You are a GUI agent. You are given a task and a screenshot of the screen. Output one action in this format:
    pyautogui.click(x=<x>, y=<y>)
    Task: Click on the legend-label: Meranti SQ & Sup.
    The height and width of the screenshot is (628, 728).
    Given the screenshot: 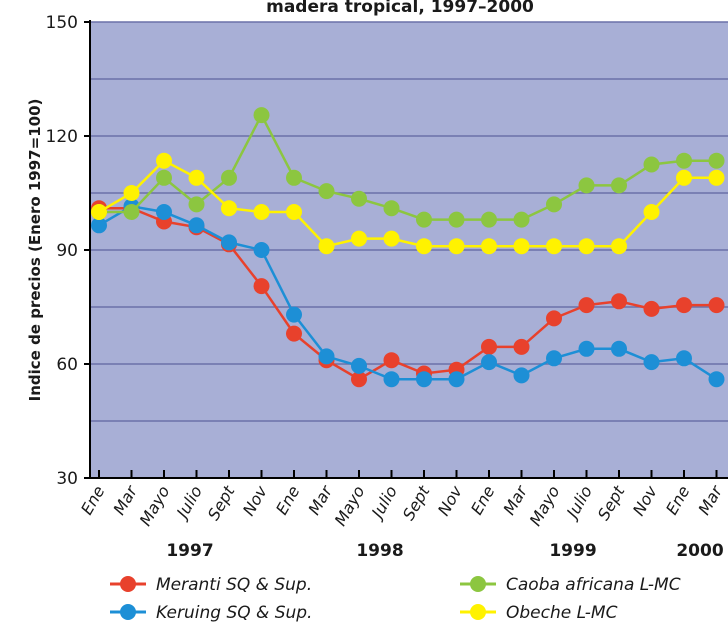 What is the action you would take?
    pyautogui.click(x=234, y=585)
    